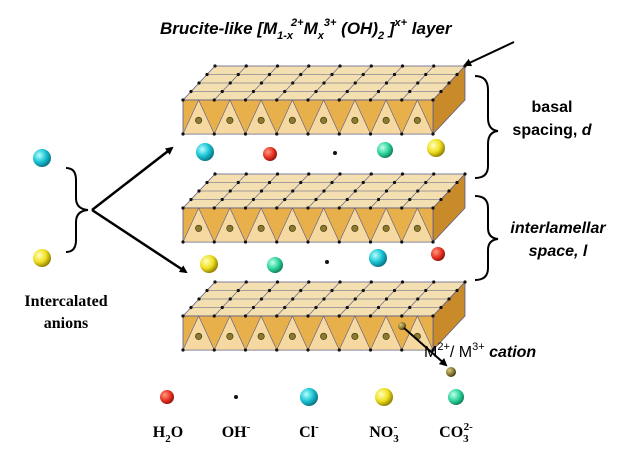 The height and width of the screenshot is (456, 626). Describe the element at coordinates (480, 351) in the screenshot. I see `cation-label: M2+/ M3+ cation` at that location.